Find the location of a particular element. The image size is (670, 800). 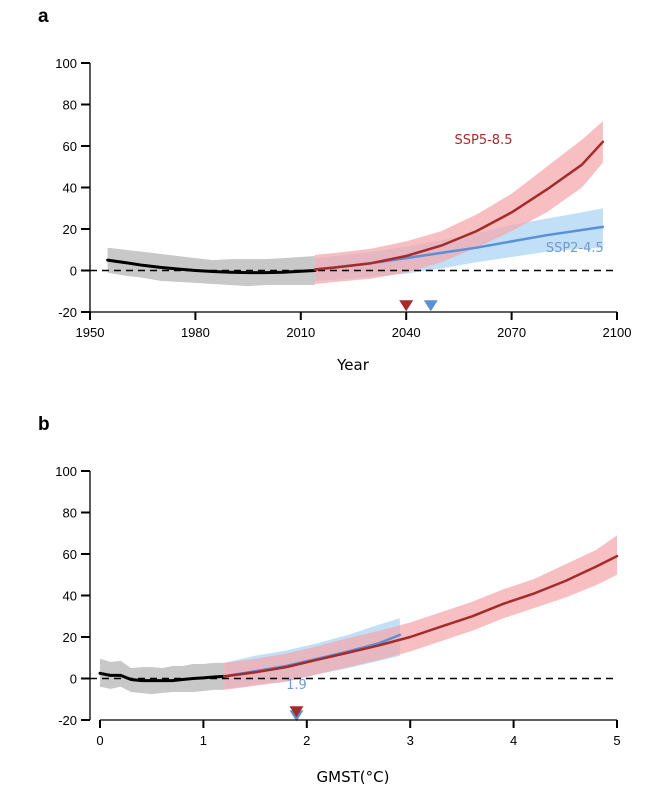

panel-b-x-axis-title: GMST(°C) is located at coordinates (353, 777).